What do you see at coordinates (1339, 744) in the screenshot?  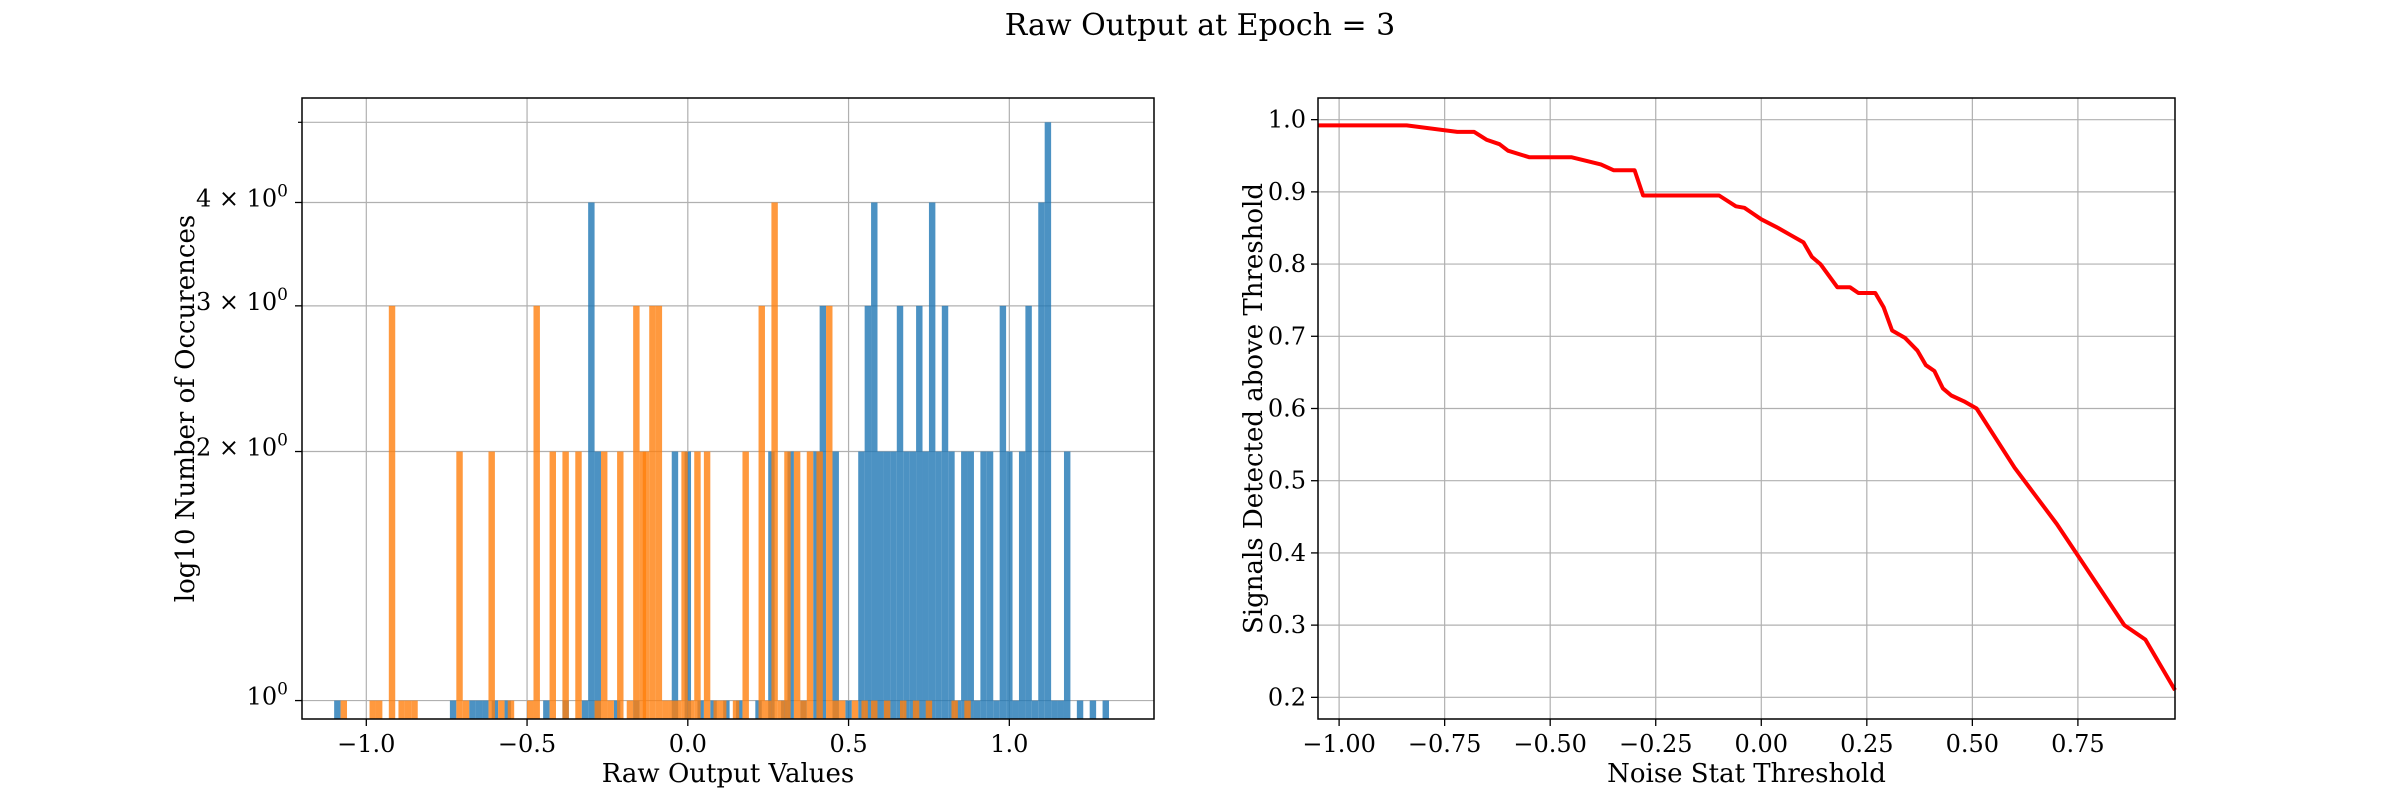 I see `x-tick-label: −1.00` at bounding box center [1339, 744].